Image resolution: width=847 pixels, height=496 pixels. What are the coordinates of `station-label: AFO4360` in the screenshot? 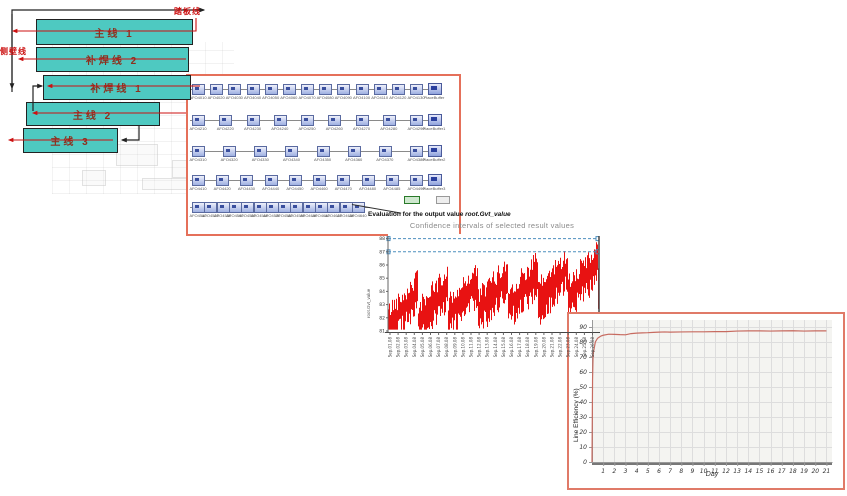 It's located at (354, 159).